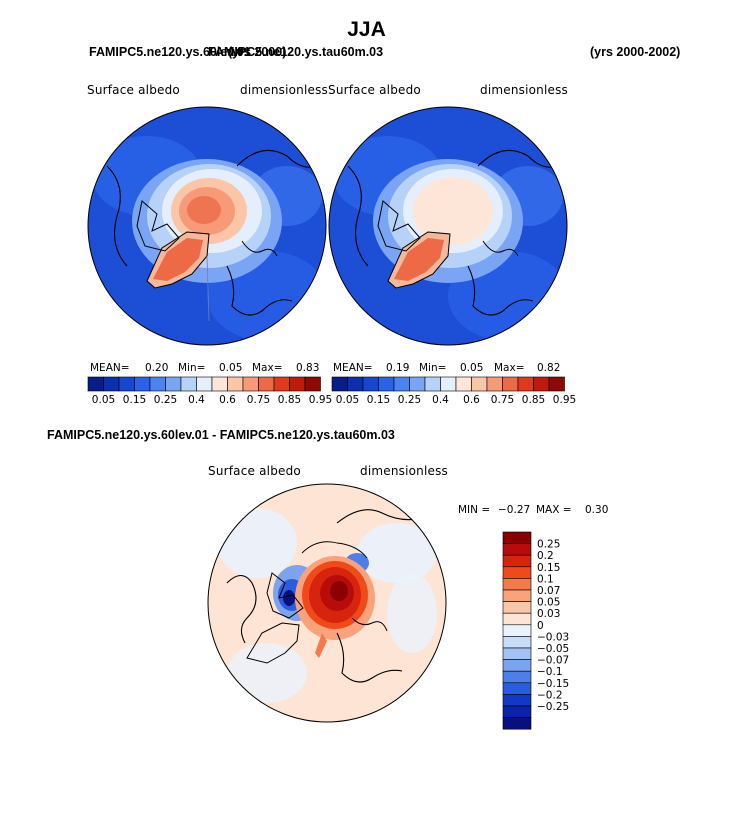 The width and height of the screenshot is (733, 820). I want to click on colorbar-h2-tick-label: 0.85, so click(533, 400).